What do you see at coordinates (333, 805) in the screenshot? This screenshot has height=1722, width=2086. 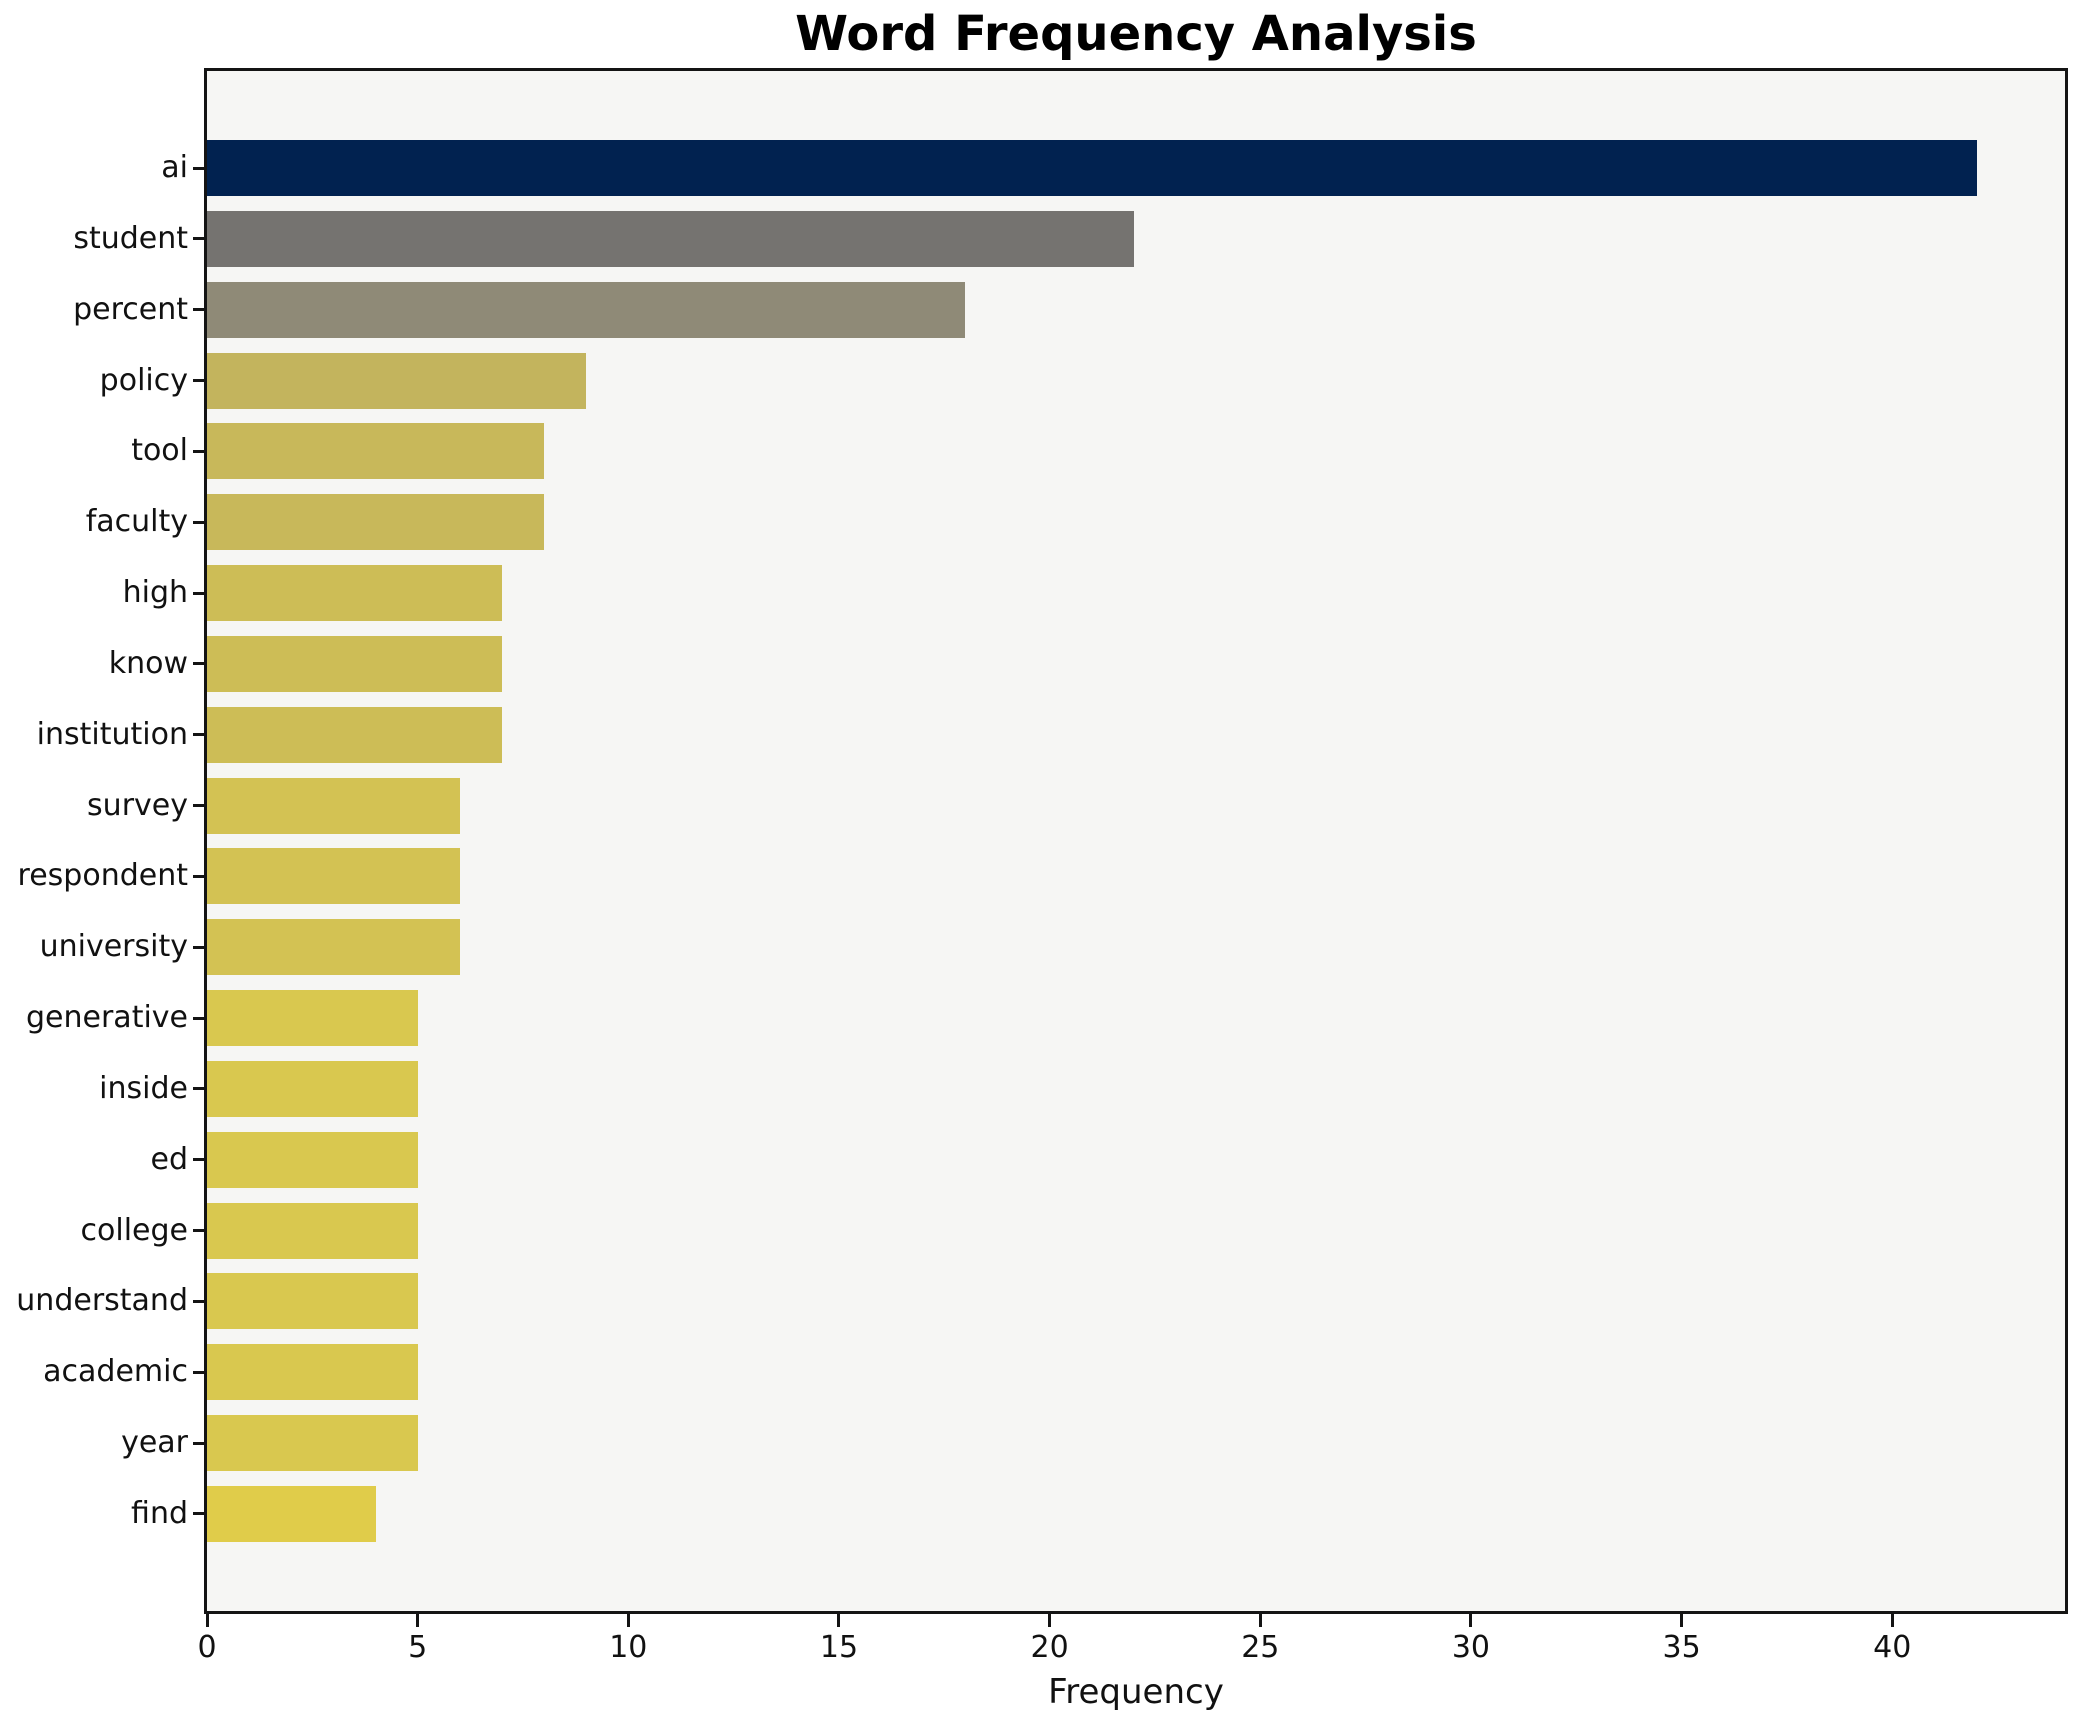 I see `bar-survey` at bounding box center [333, 805].